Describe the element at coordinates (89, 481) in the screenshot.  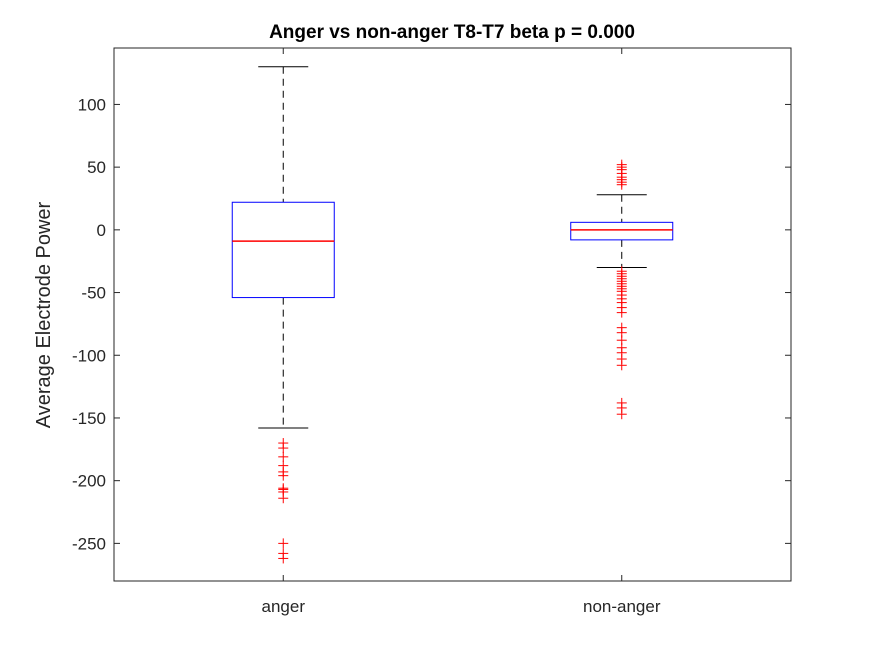
I see `y-tick-label: -200` at that location.